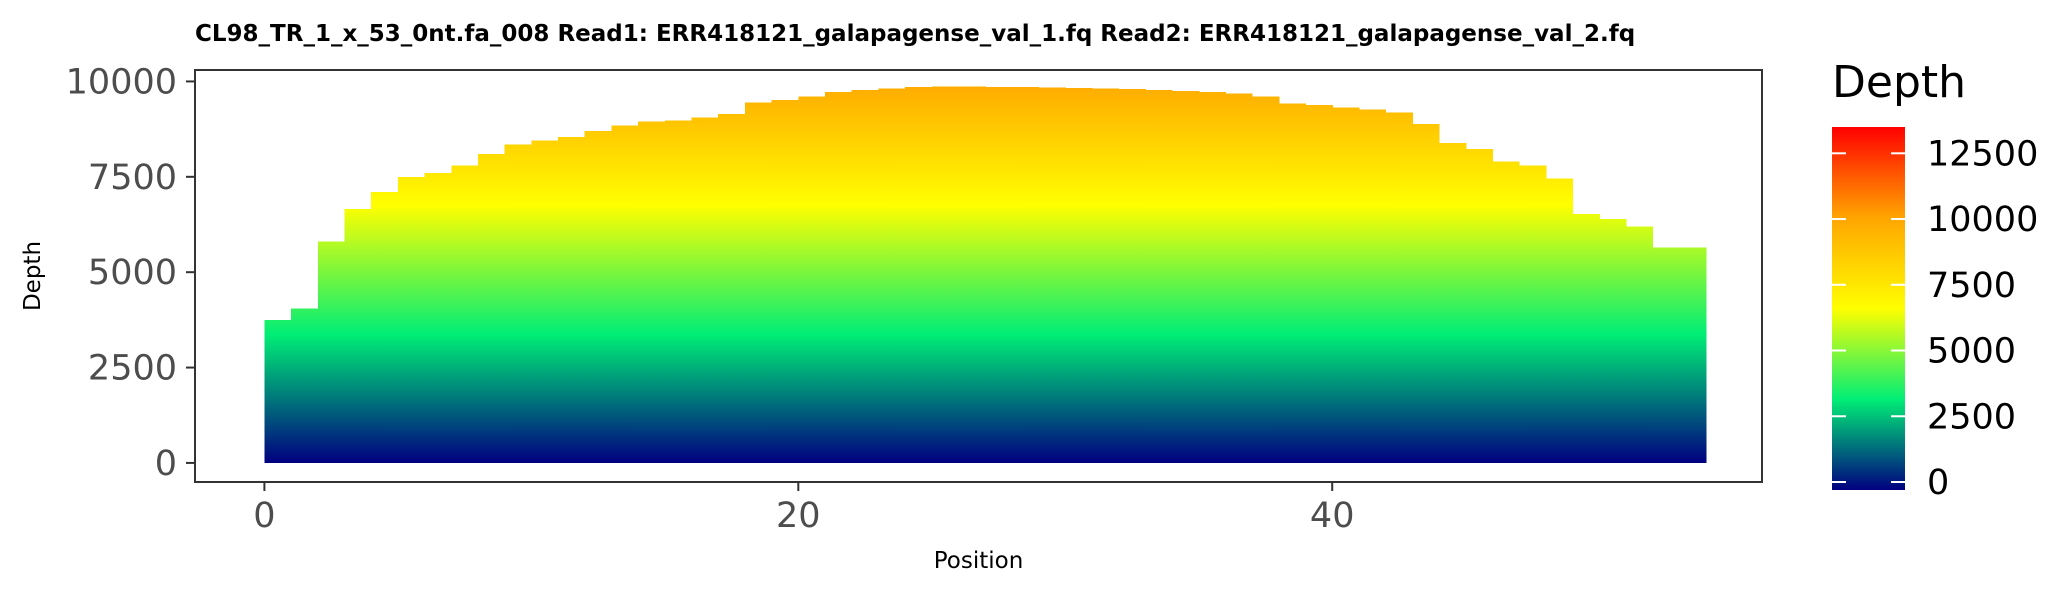 This screenshot has width=2066, height=590. What do you see at coordinates (166, 464) in the screenshot?
I see `y-tick-label: 0` at bounding box center [166, 464].